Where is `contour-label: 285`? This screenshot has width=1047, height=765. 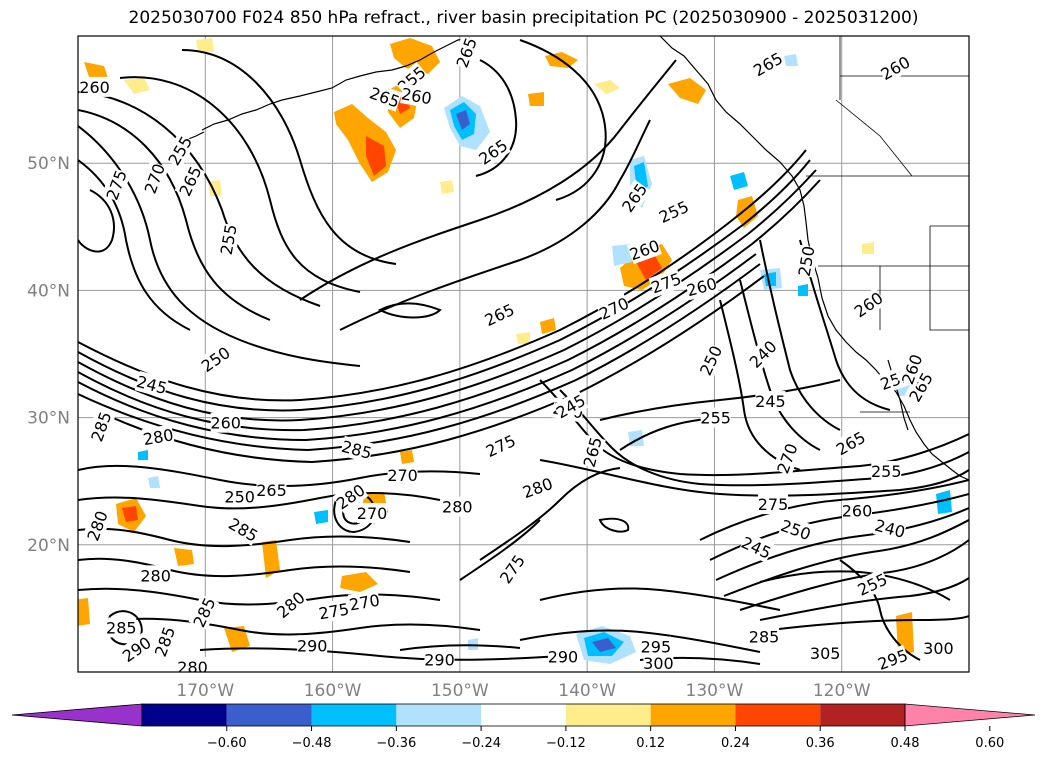
contour-label: 285 is located at coordinates (121, 627).